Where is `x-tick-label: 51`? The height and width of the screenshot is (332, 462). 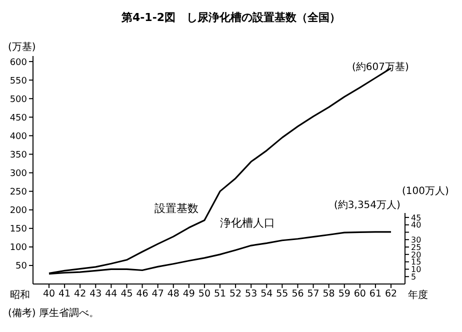
x-tick-label: 51 is located at coordinates (220, 294).